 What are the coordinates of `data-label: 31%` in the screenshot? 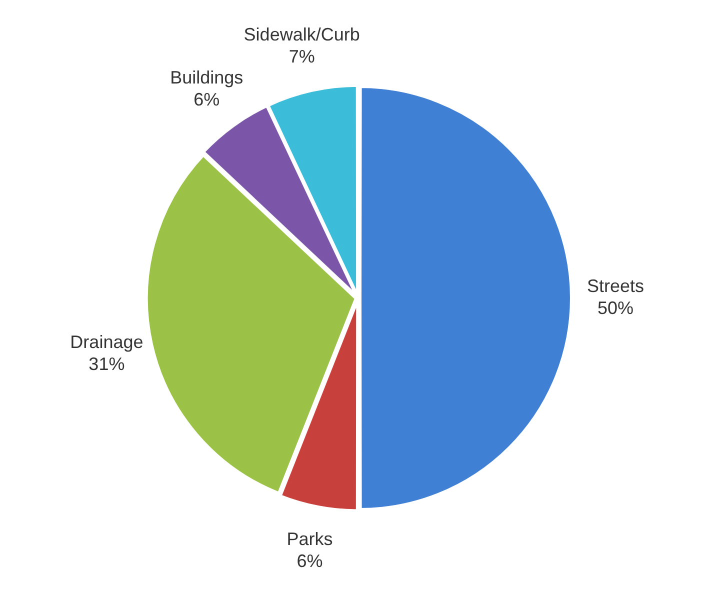 It's located at (106, 364).